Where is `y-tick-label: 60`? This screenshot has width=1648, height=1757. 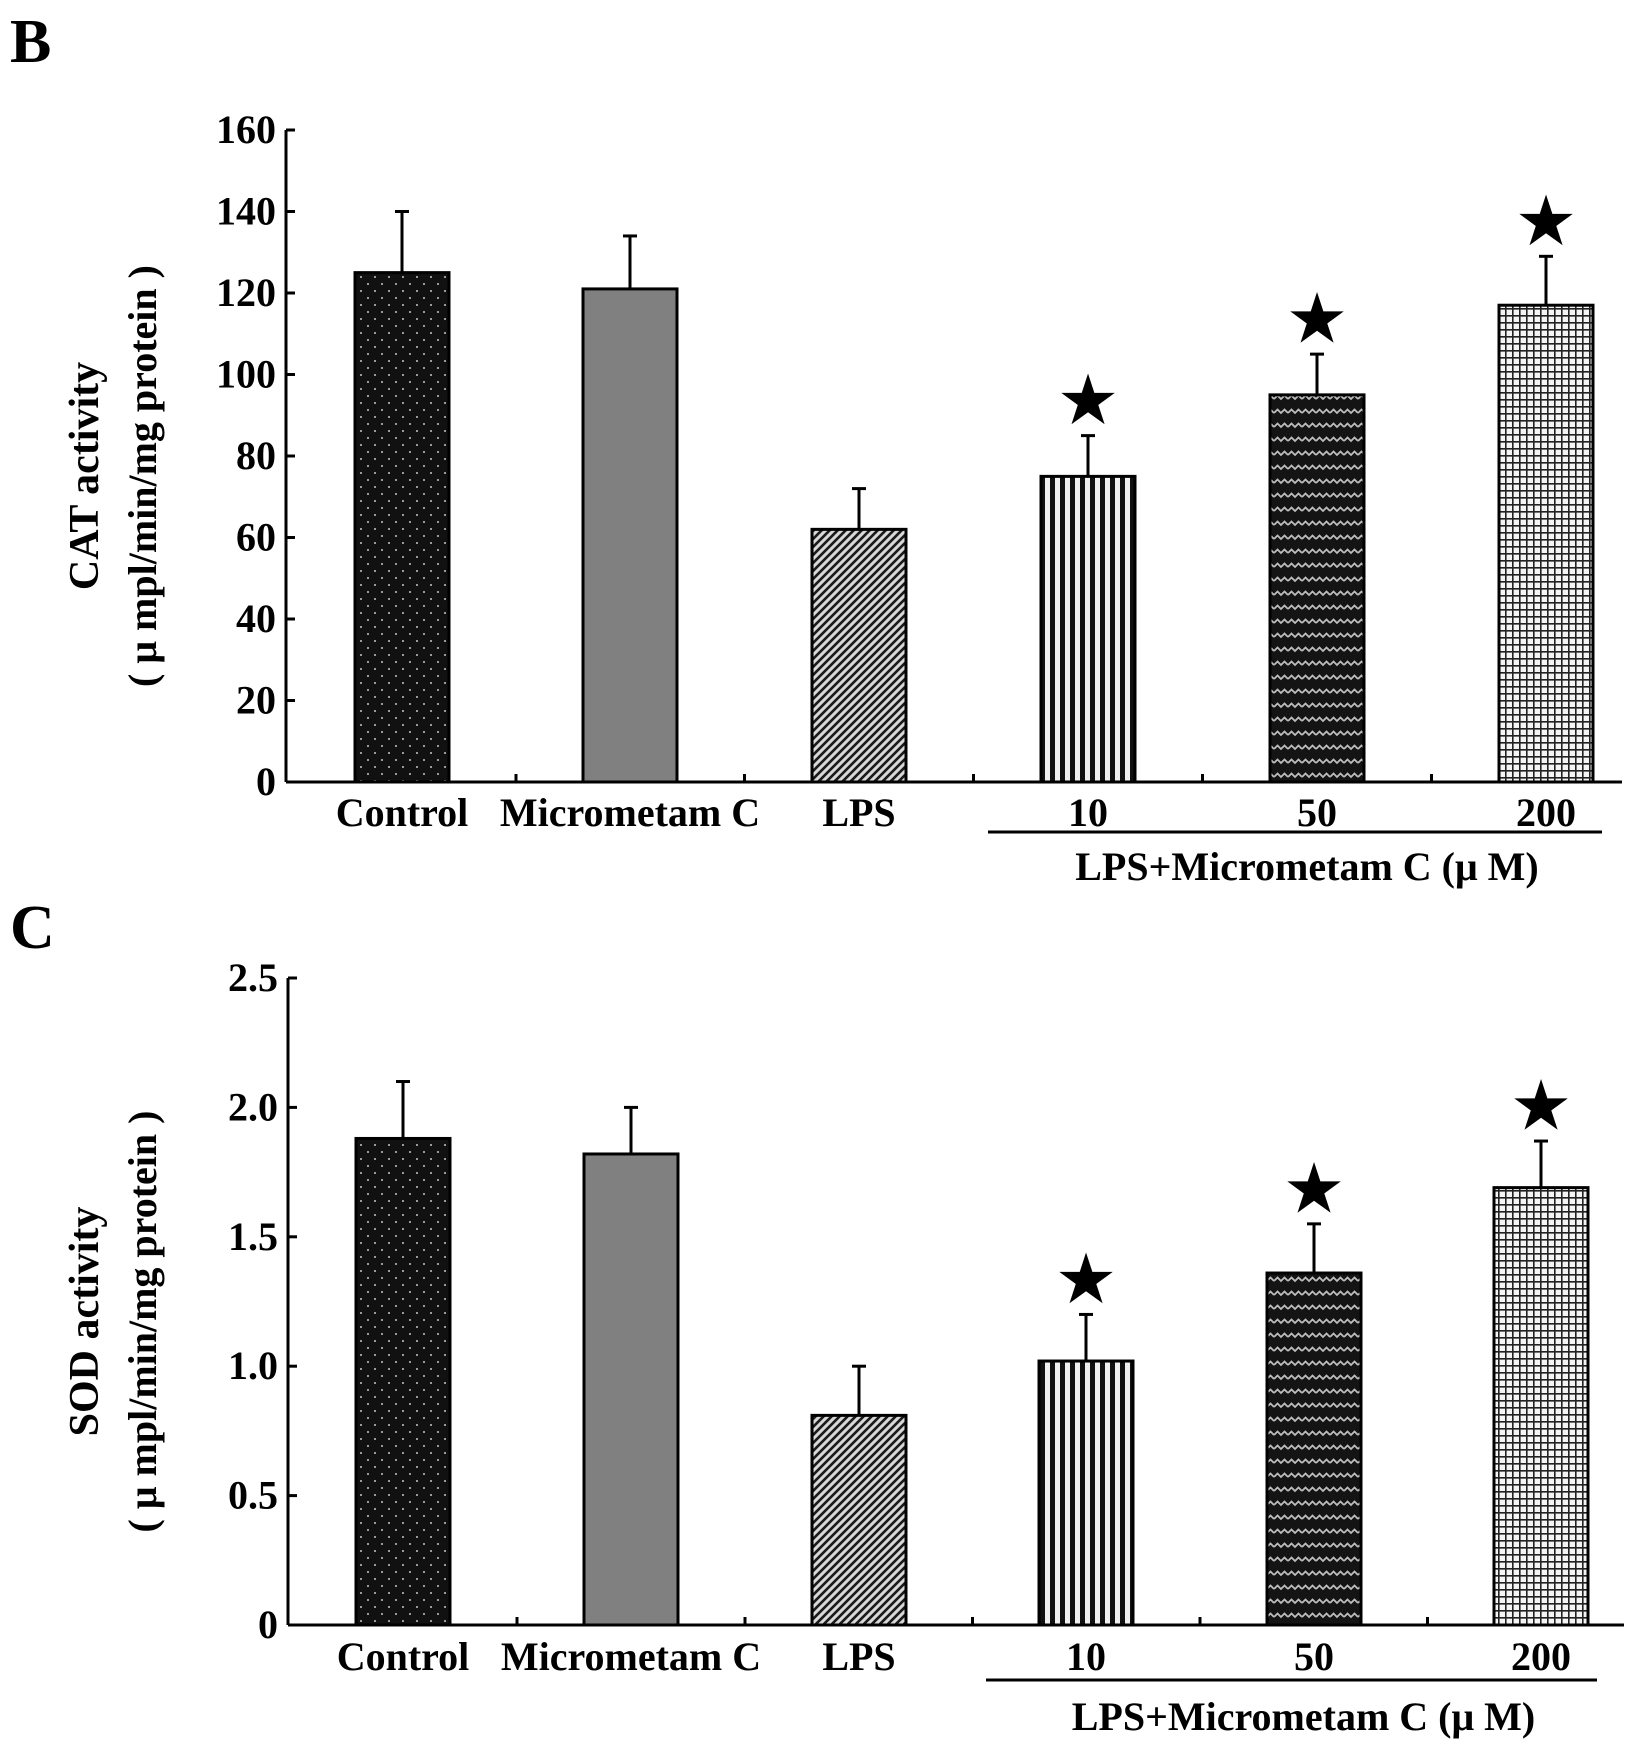
y-tick-label: 60 is located at coordinates (256, 537).